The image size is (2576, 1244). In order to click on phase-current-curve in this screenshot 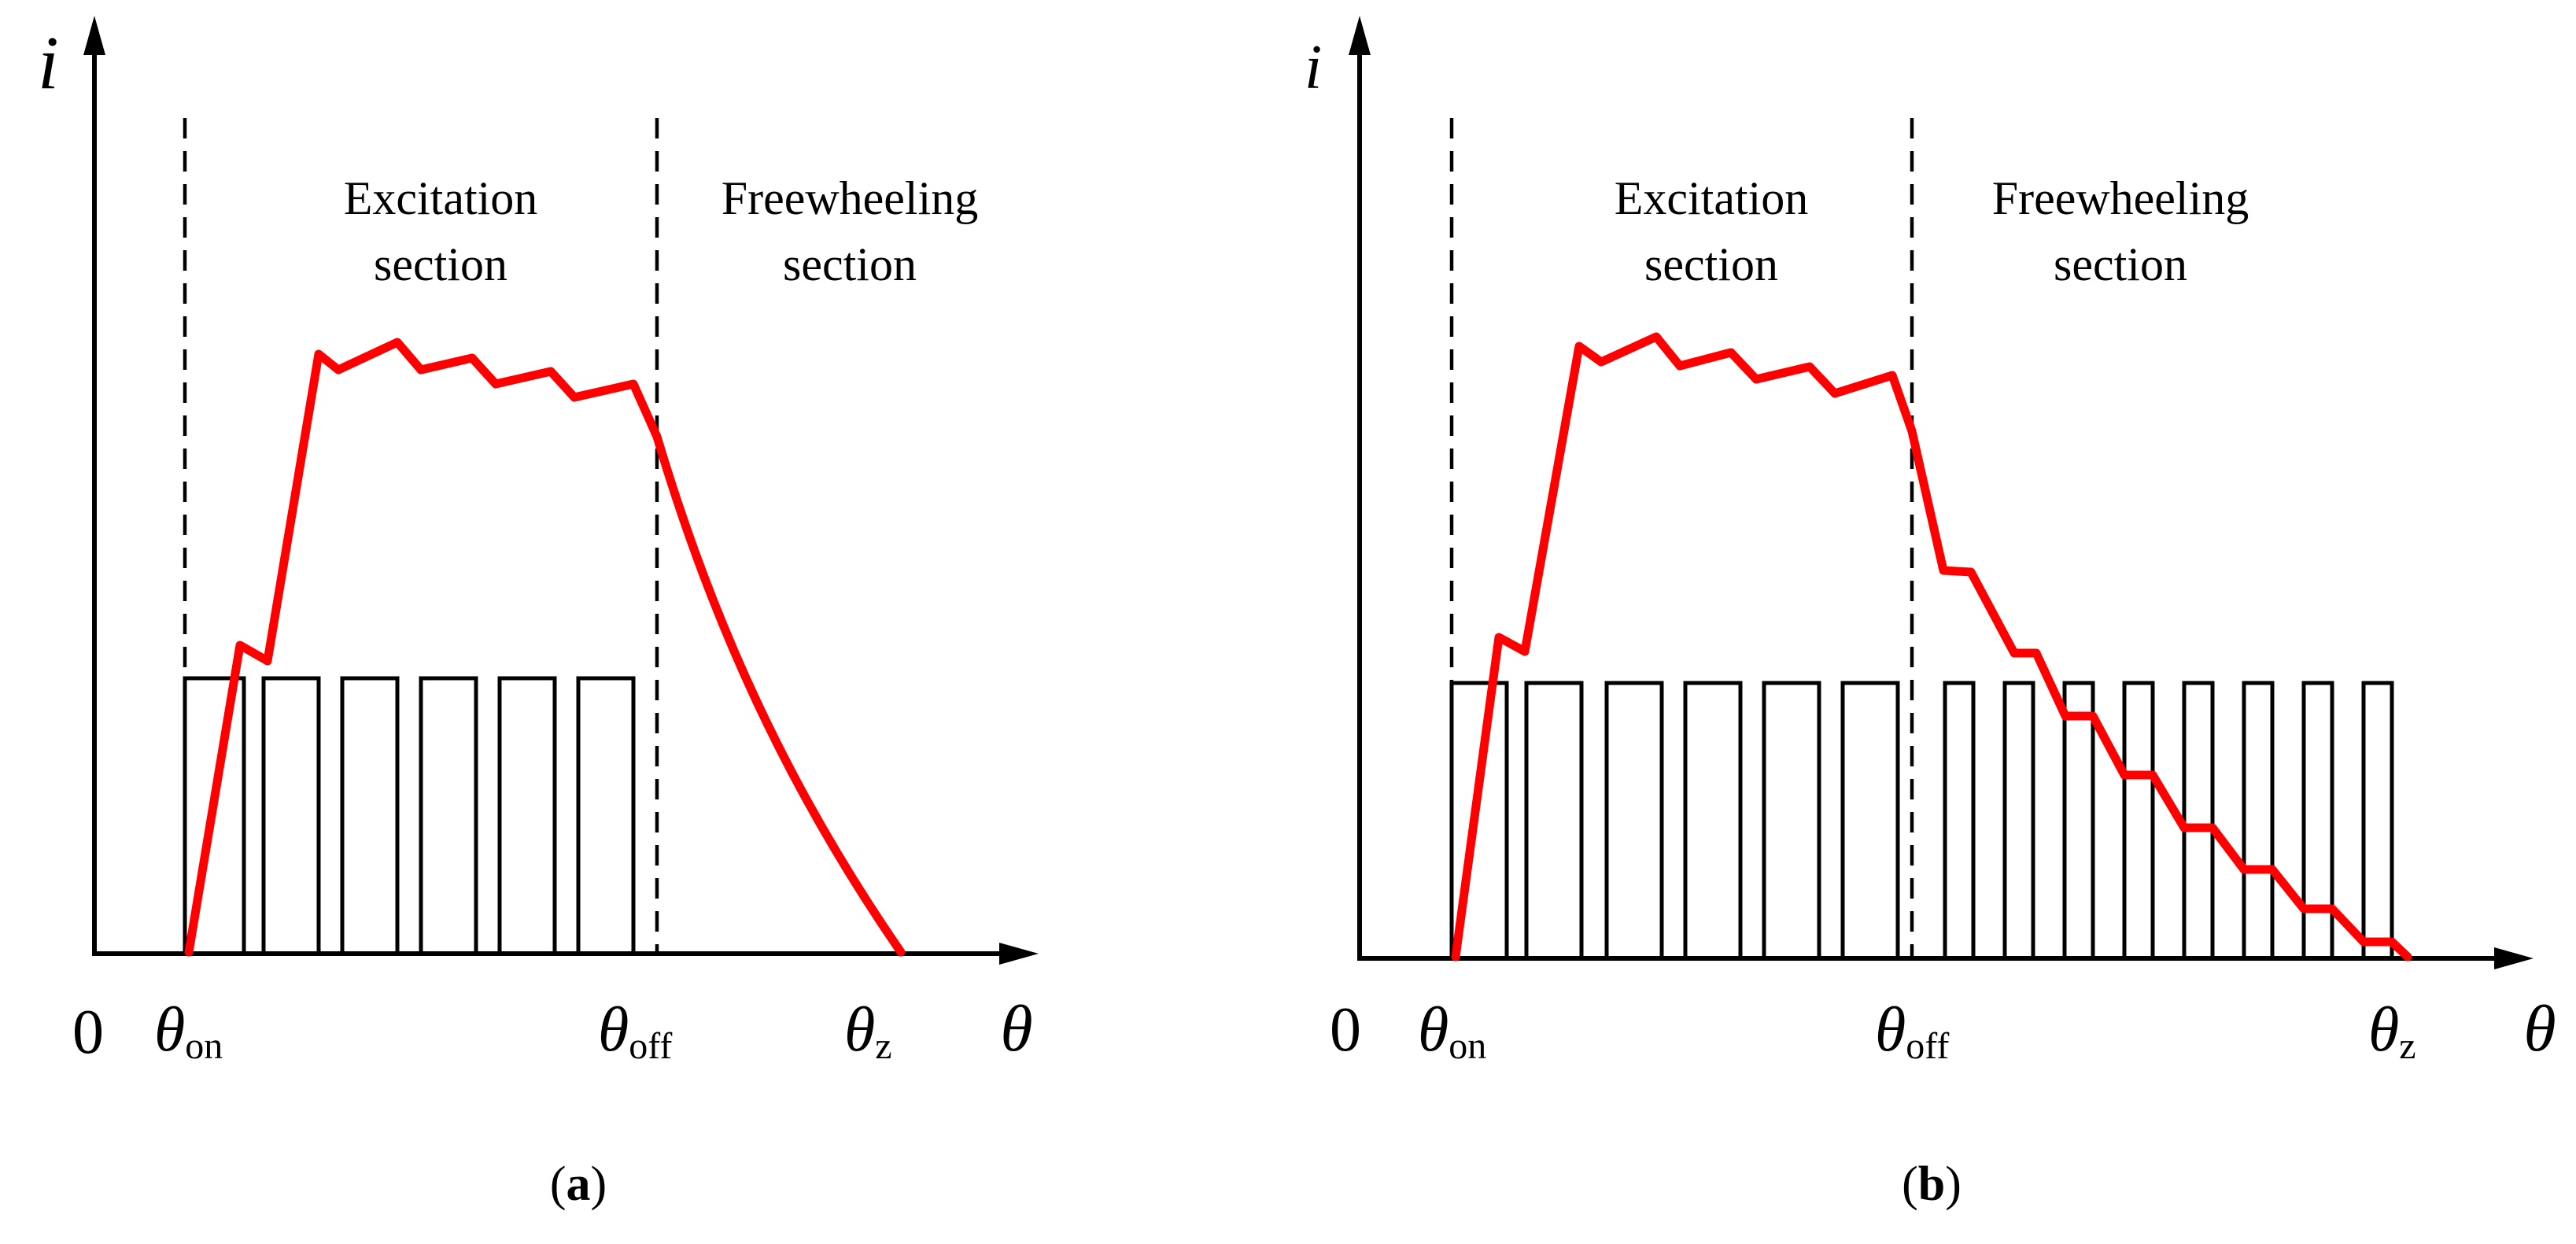, I will do `click(545, 647)`.